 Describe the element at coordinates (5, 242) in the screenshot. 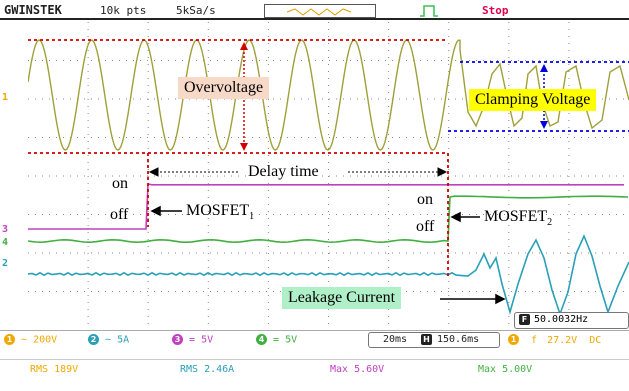

I see `ch4-marker: 4` at that location.